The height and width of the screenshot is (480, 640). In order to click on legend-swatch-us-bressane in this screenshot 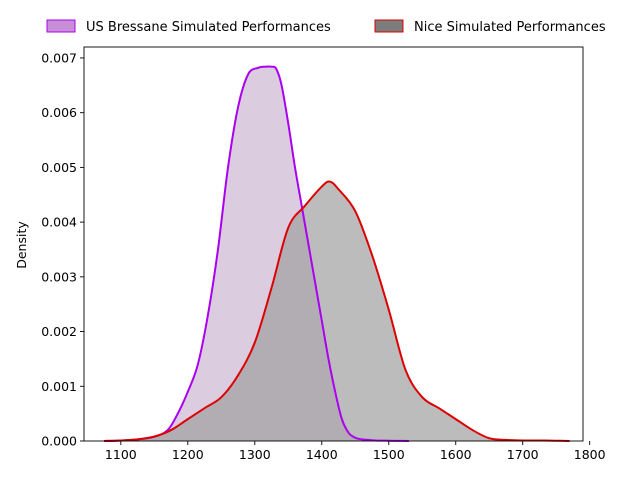, I will do `click(61, 26)`.